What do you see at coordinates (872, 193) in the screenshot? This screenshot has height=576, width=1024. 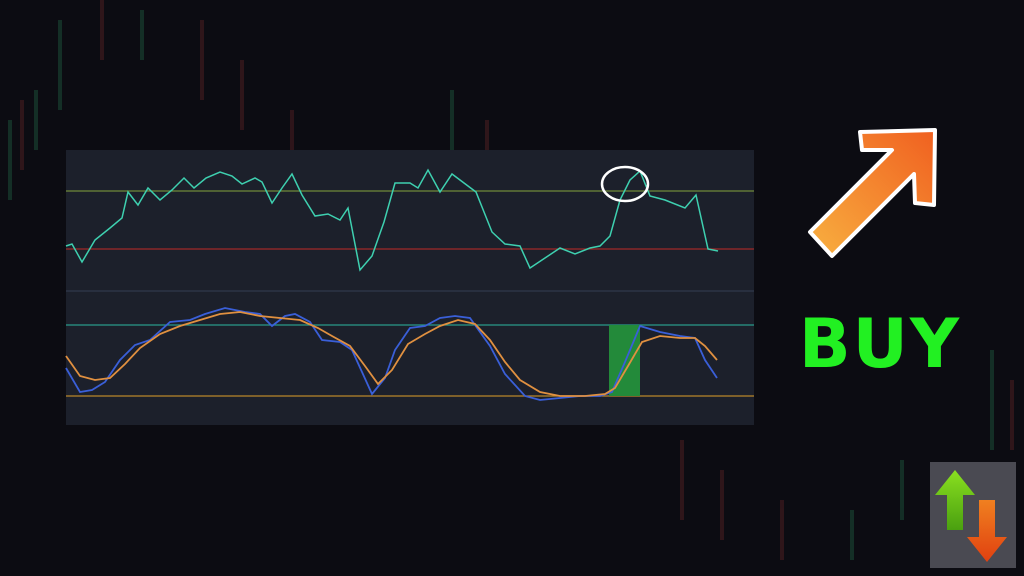 I see `up-arrow` at bounding box center [872, 193].